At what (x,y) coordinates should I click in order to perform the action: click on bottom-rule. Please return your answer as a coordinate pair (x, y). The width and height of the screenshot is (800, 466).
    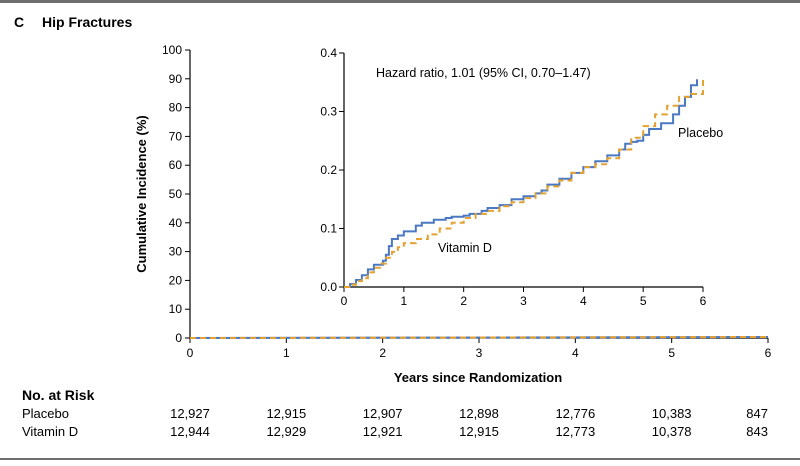
    Looking at the image, I should click on (400, 459).